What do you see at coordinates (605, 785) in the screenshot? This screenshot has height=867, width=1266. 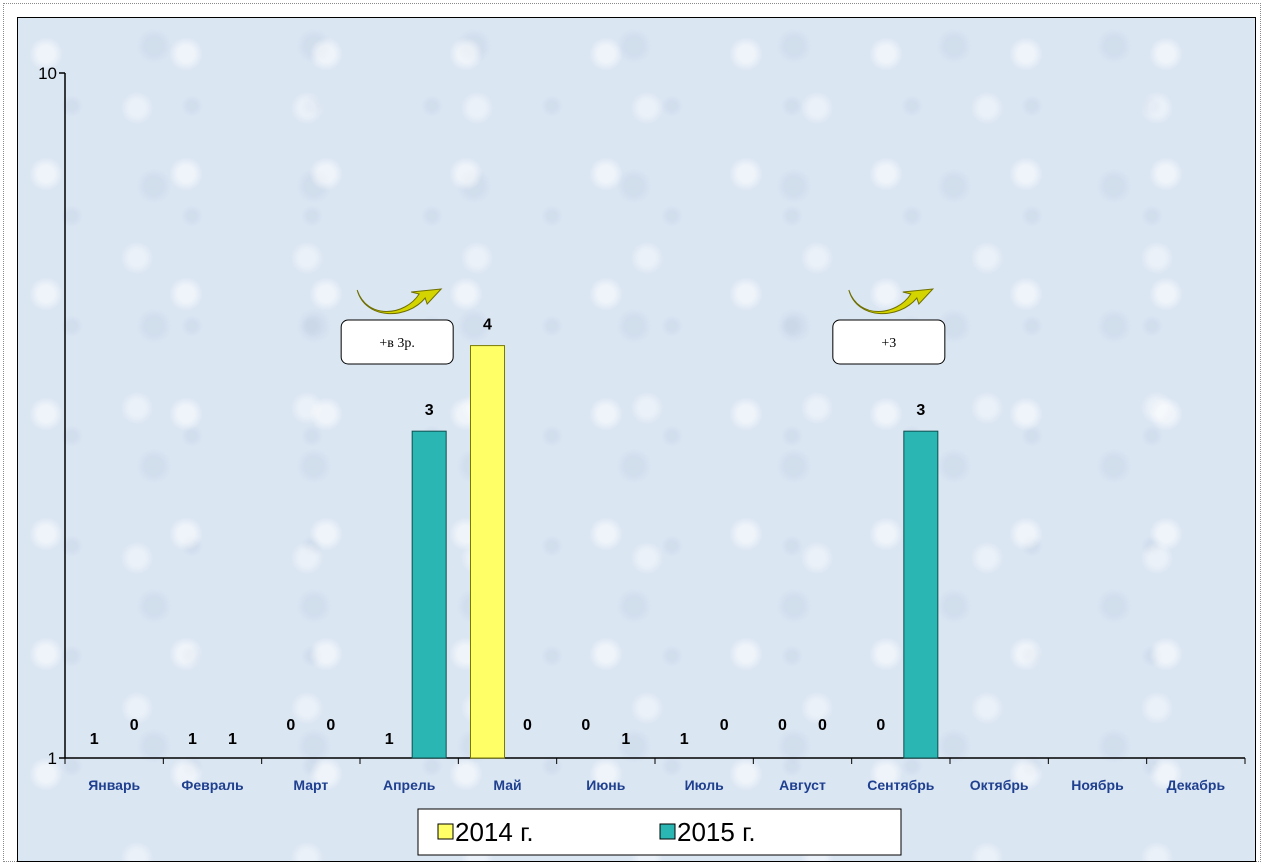 I see `category-label: Июнь` at bounding box center [605, 785].